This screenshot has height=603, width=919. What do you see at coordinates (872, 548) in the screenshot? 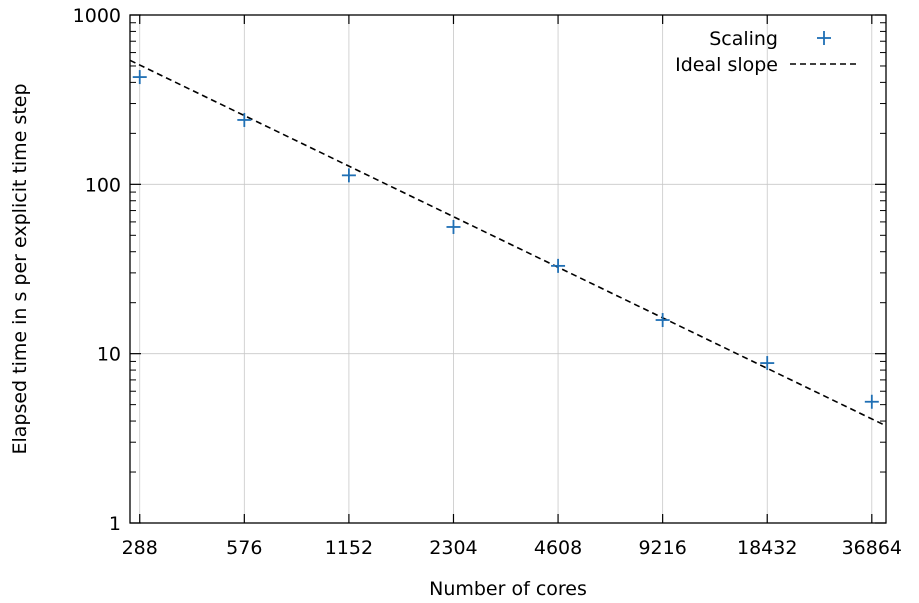
I see `x-tick-label: 36864` at bounding box center [872, 548].